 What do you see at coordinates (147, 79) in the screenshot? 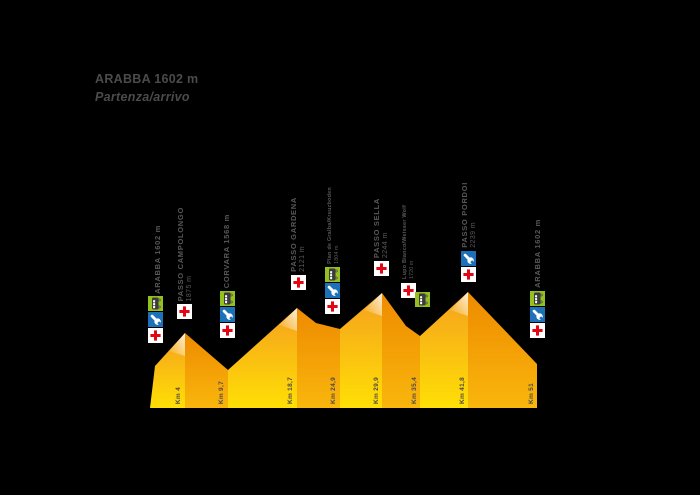
I see `title-location-altitude: ARABBA 1602 m` at bounding box center [147, 79].